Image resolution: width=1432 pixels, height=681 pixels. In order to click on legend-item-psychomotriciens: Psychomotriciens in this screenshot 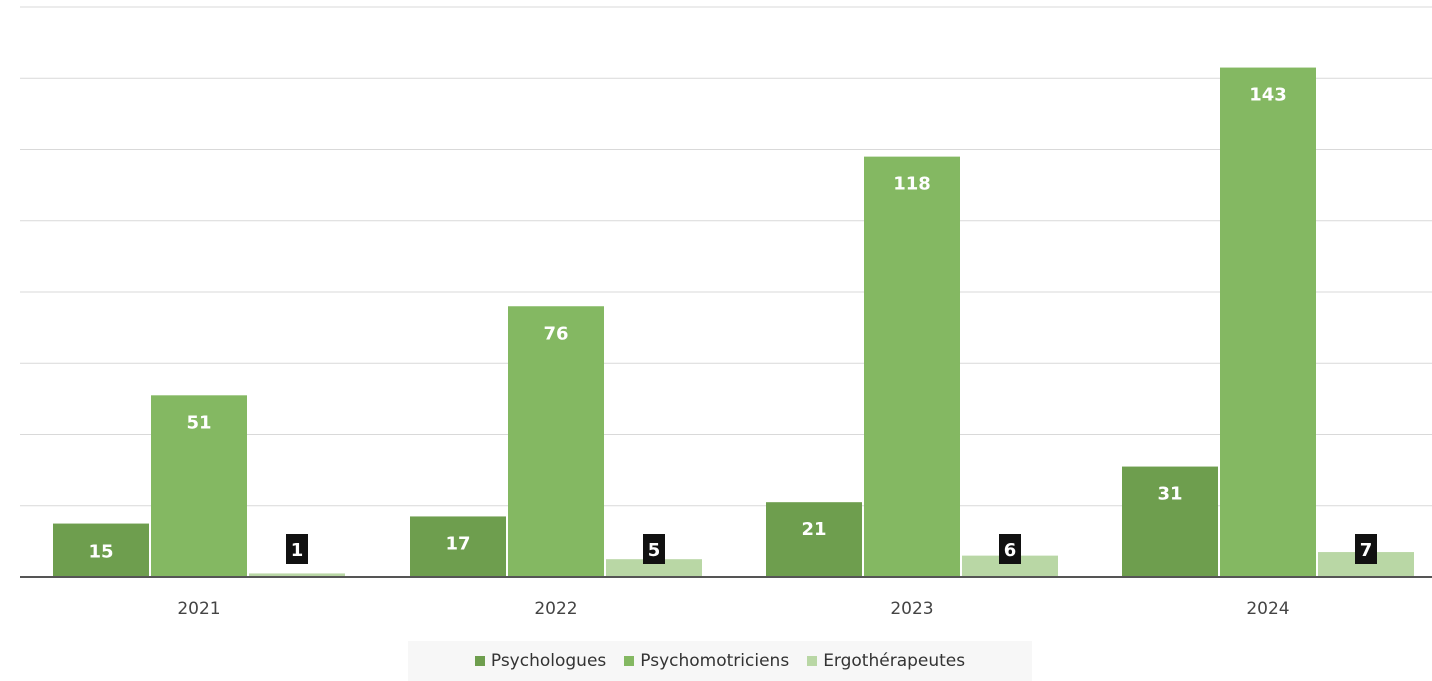, I will do `click(706, 661)`.